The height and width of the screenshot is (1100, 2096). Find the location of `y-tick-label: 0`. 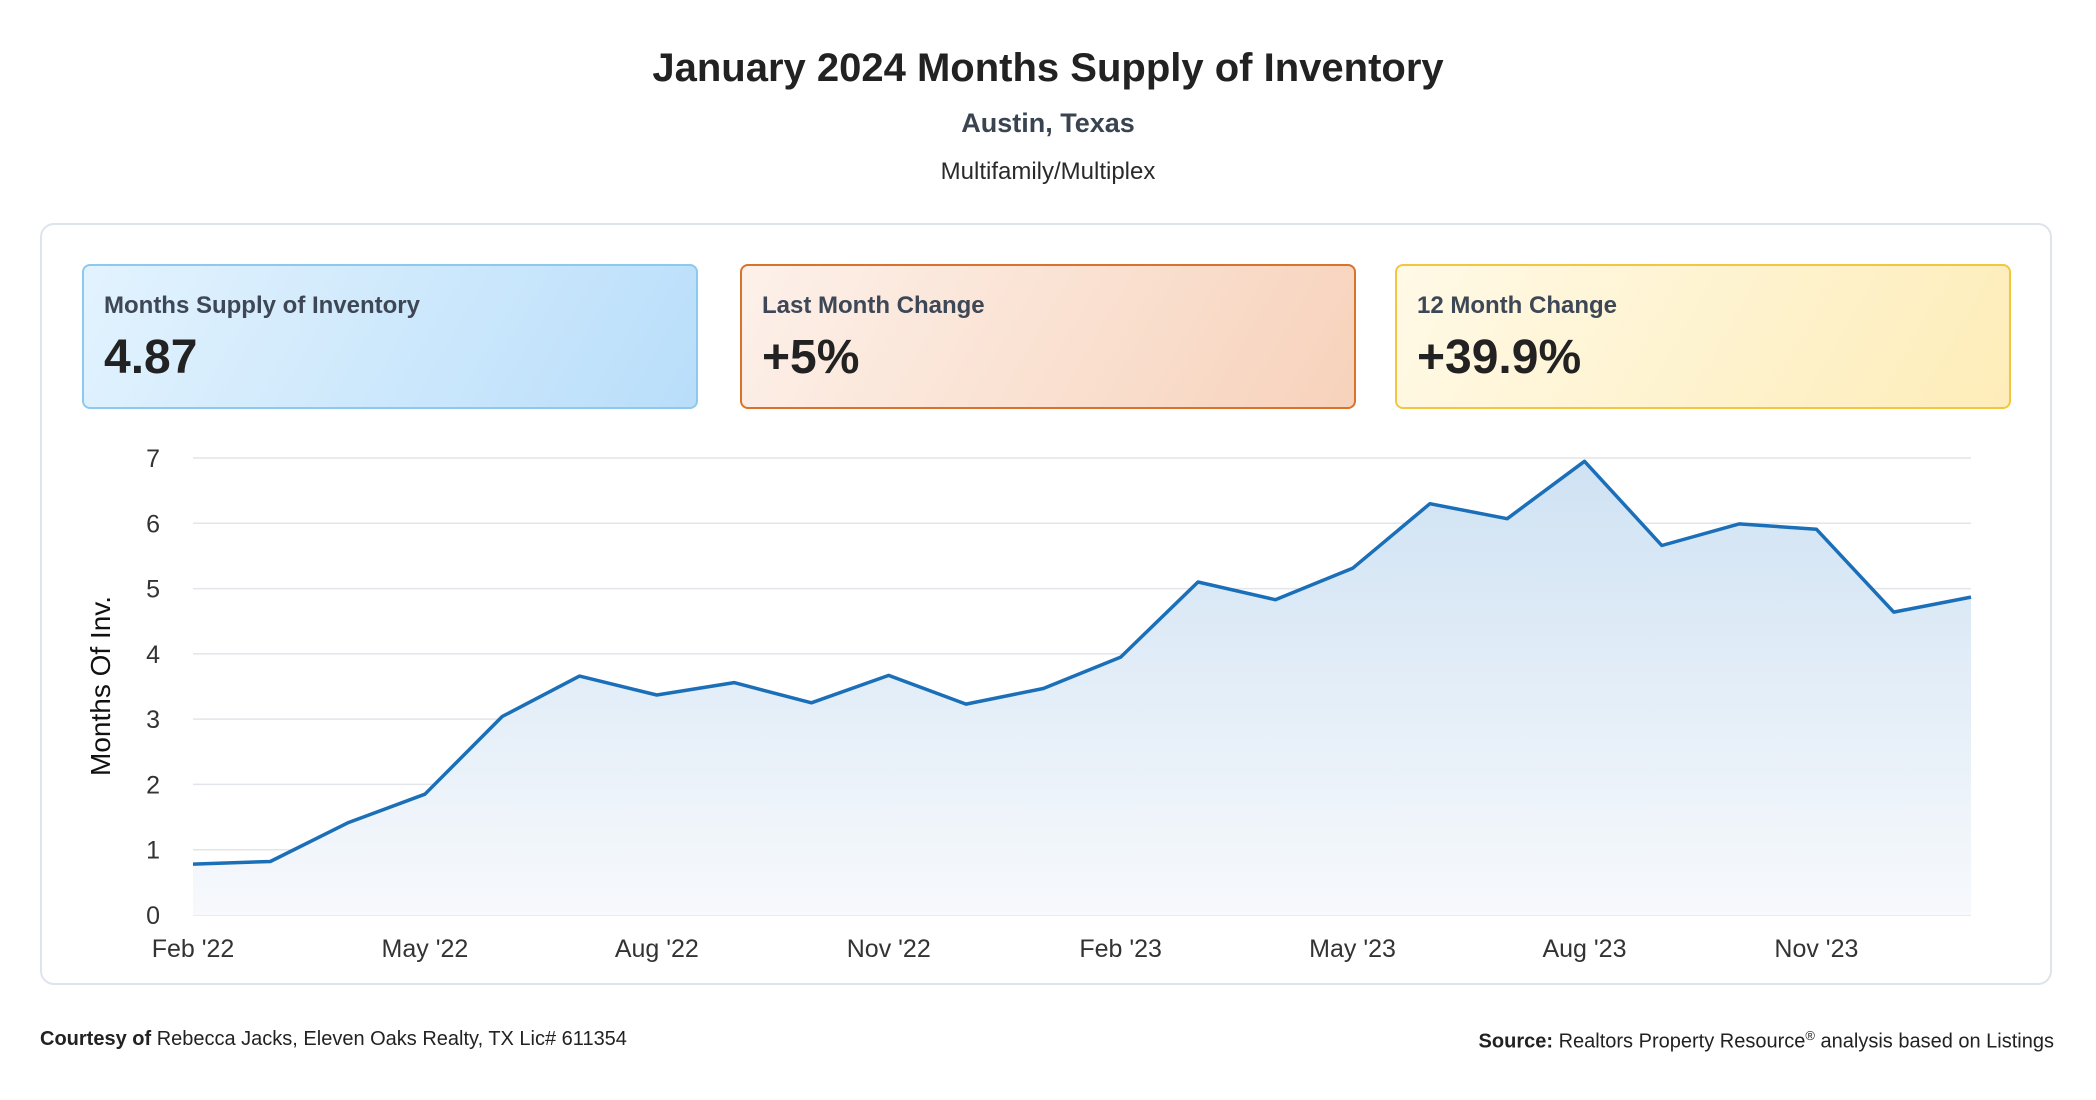

y-tick-label: 0 is located at coordinates (153, 916).